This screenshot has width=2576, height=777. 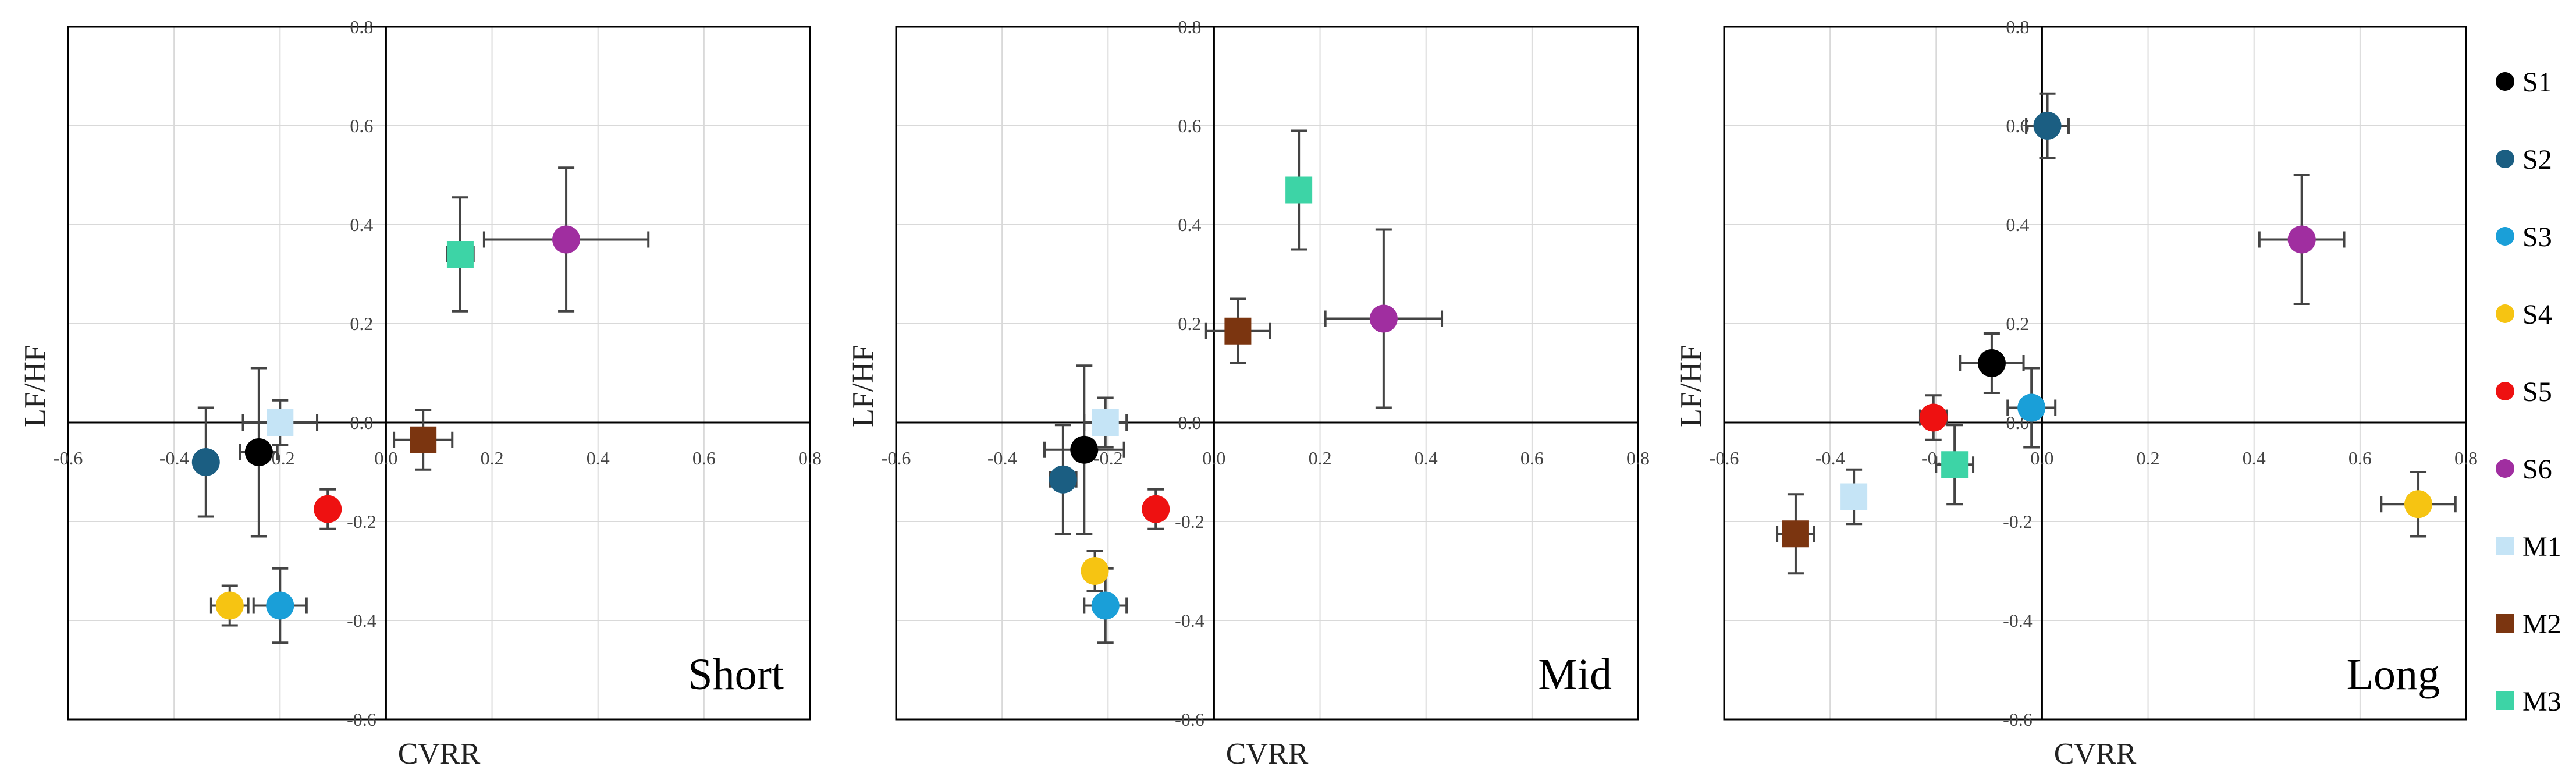 What do you see at coordinates (1691, 386) in the screenshot?
I see `y-axis-title: LF/HF` at bounding box center [1691, 386].